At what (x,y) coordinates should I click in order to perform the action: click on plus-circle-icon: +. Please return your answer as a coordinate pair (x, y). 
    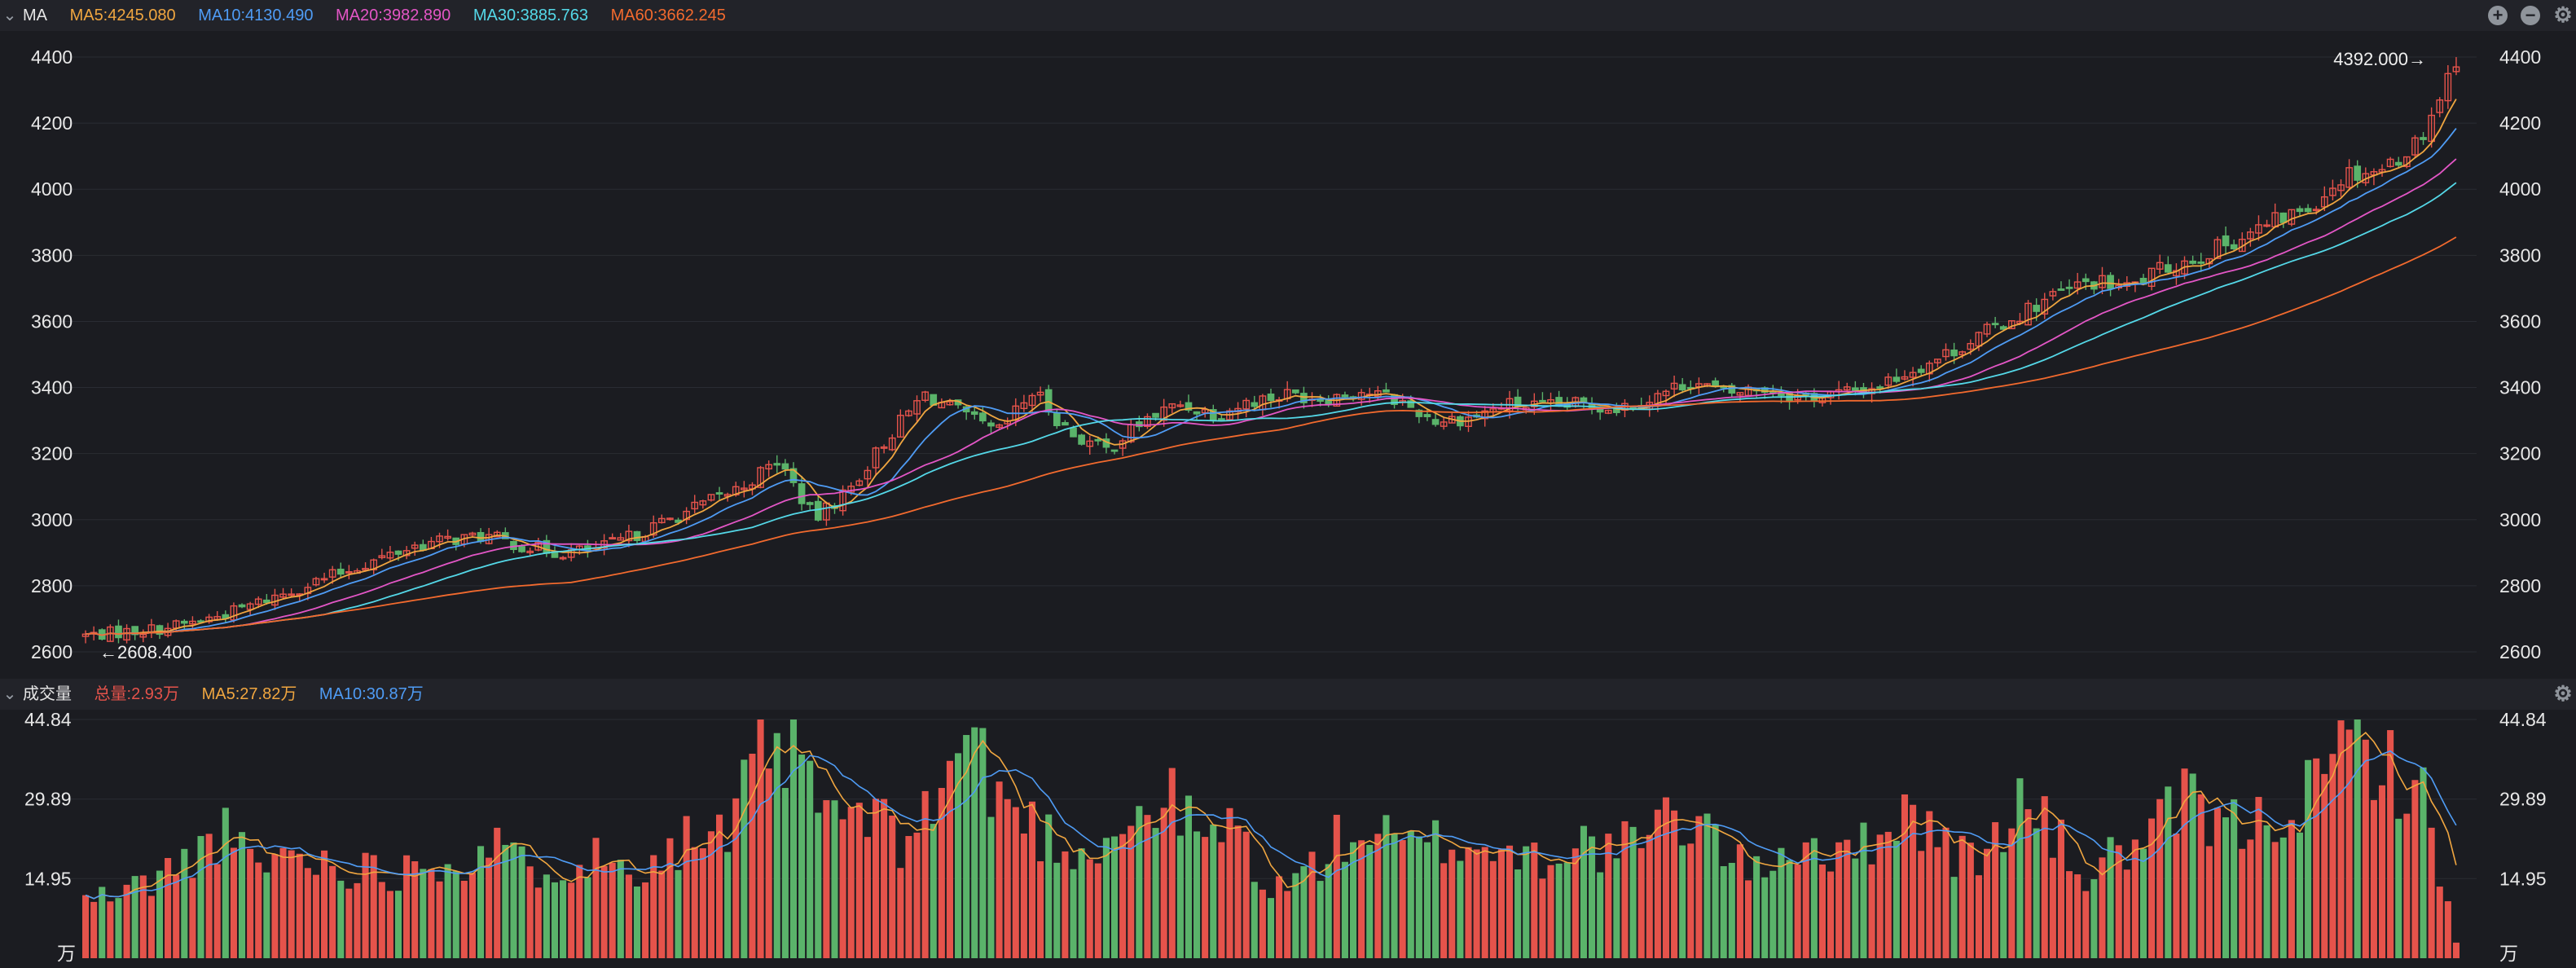
    Looking at the image, I should click on (2498, 15).